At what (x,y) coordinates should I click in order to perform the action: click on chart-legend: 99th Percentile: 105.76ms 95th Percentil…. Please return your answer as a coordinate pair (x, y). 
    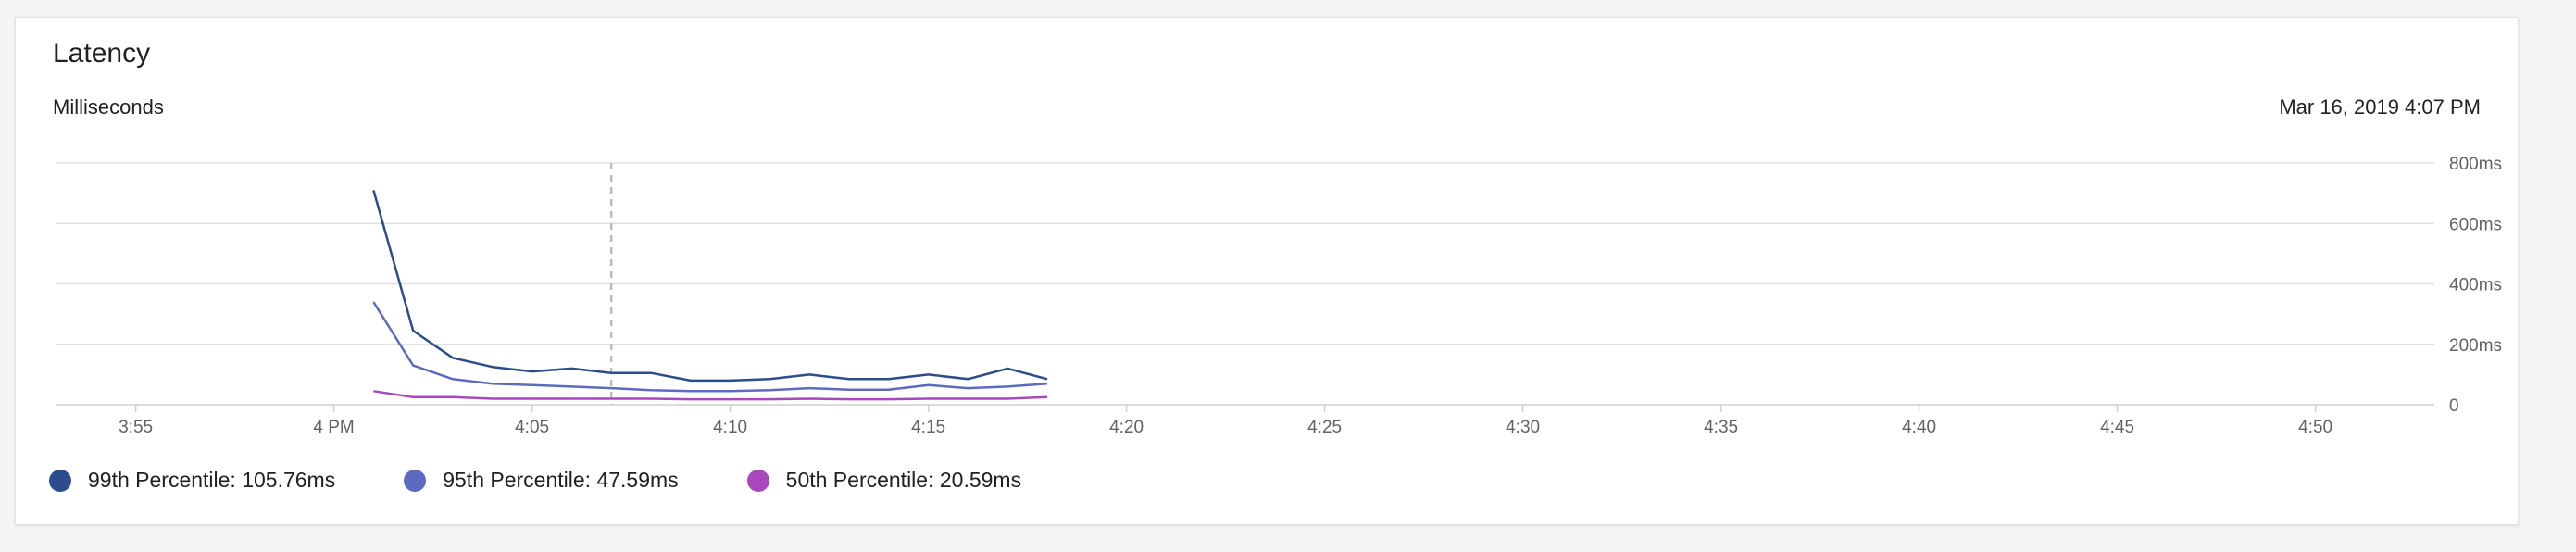
    Looking at the image, I should click on (535, 480).